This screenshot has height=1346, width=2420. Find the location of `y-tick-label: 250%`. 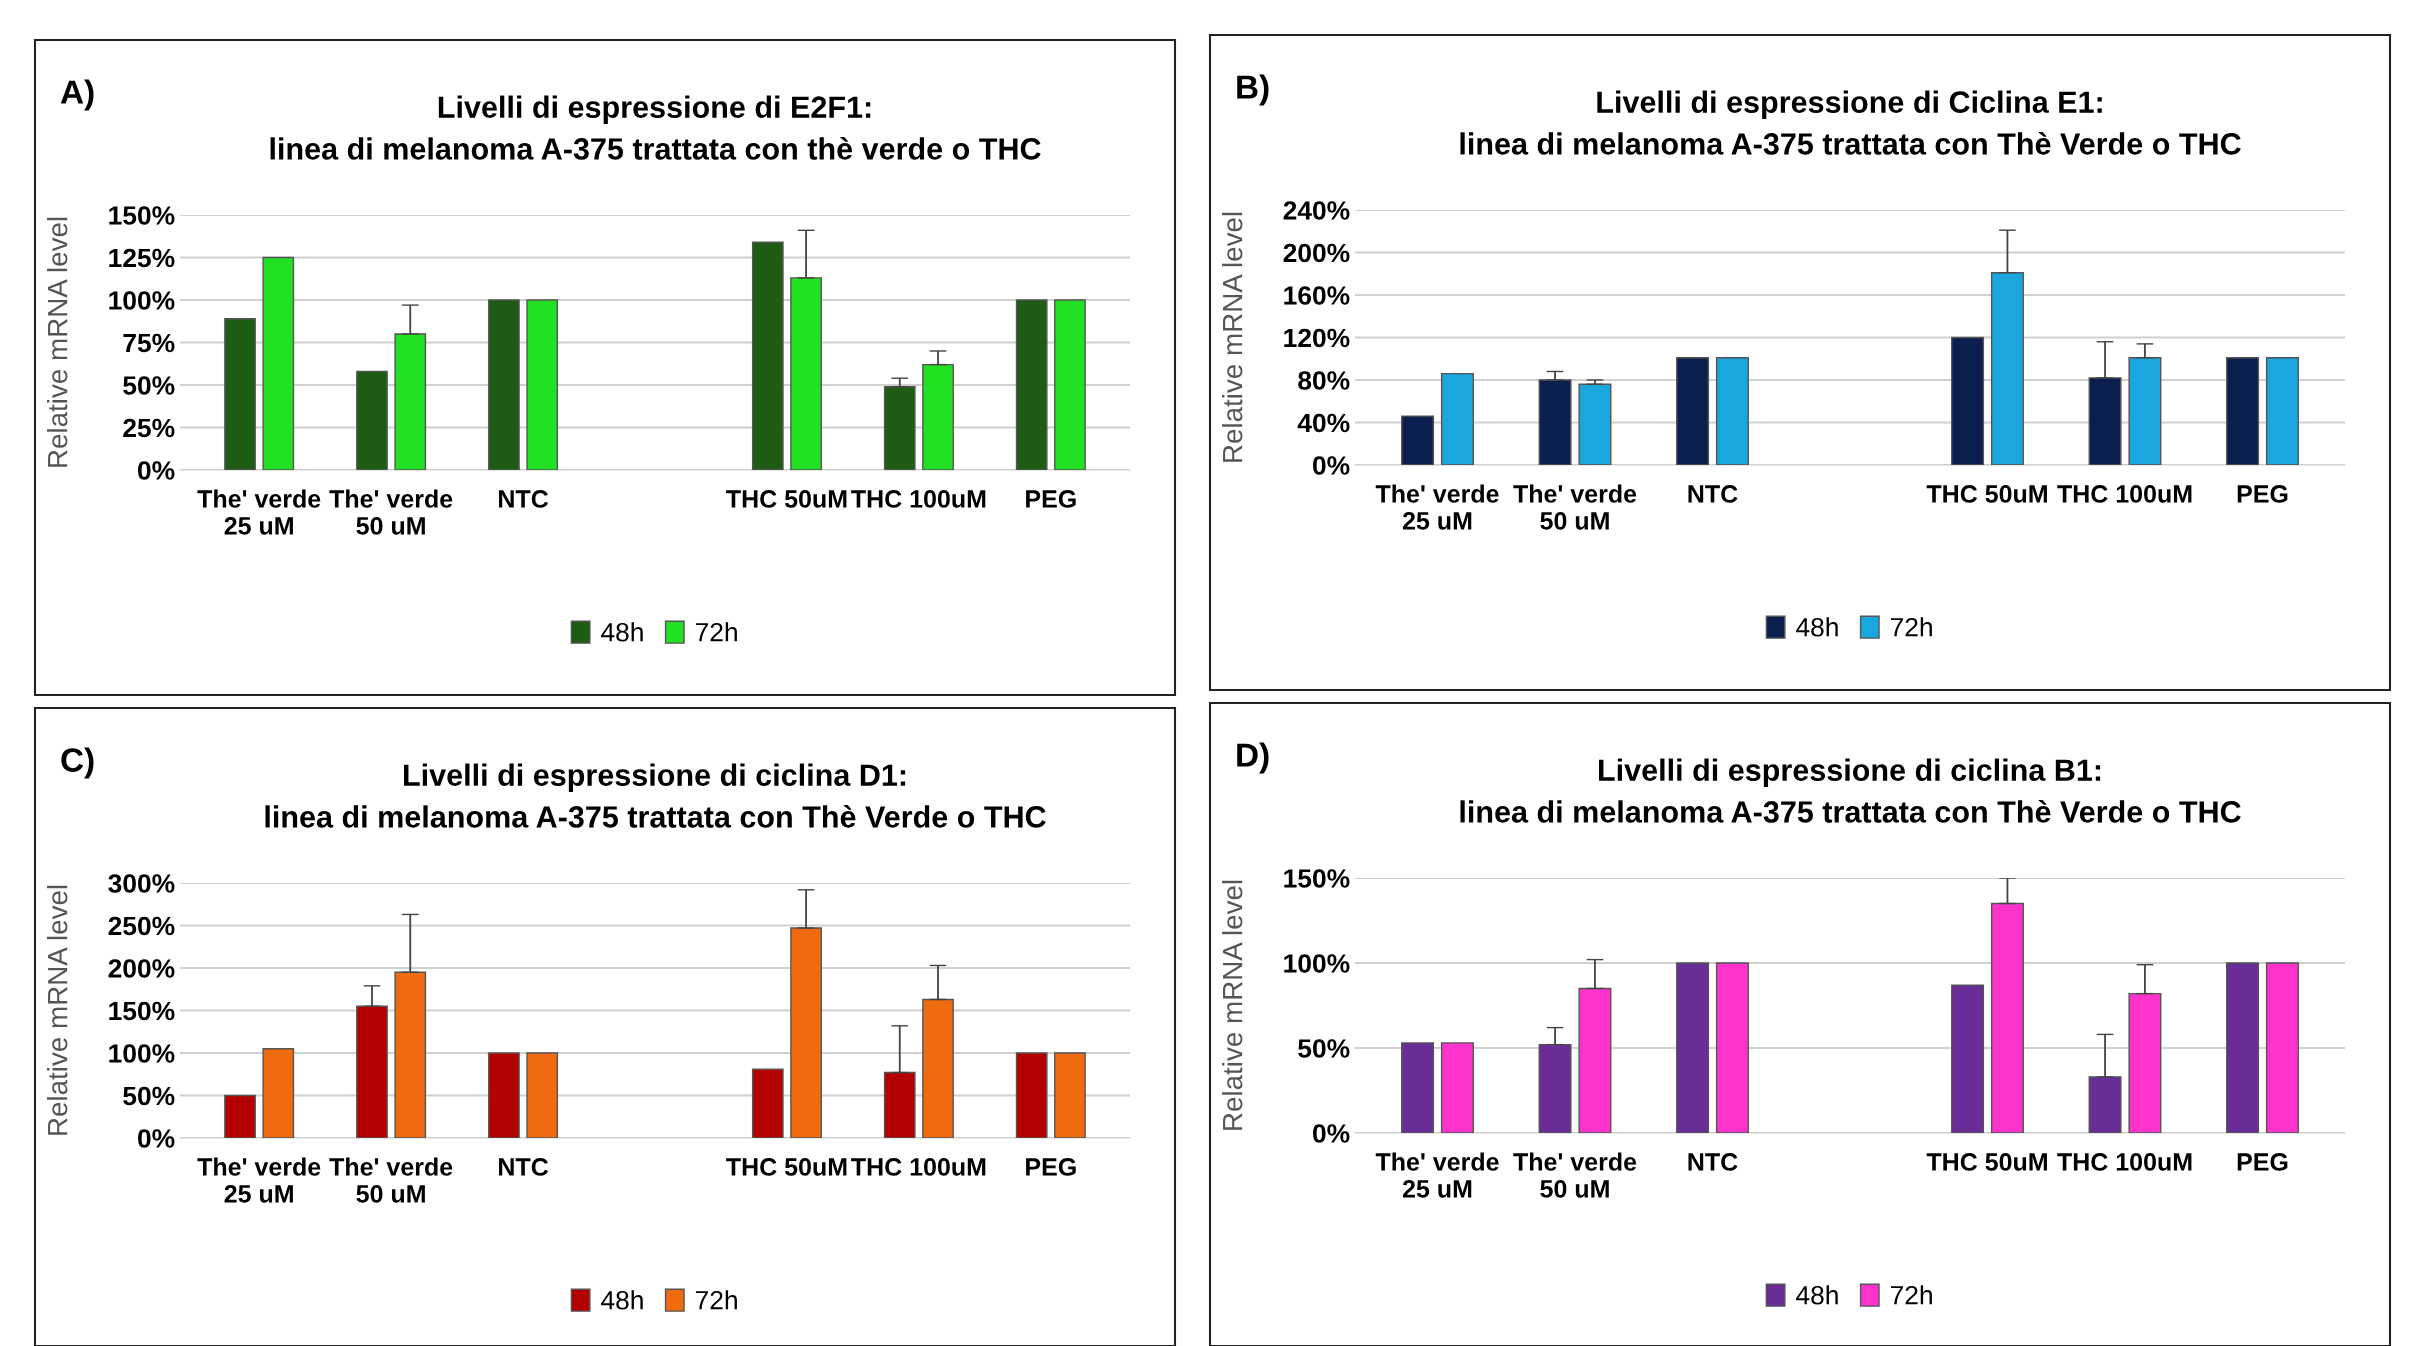

y-tick-label: 250% is located at coordinates (141, 926).